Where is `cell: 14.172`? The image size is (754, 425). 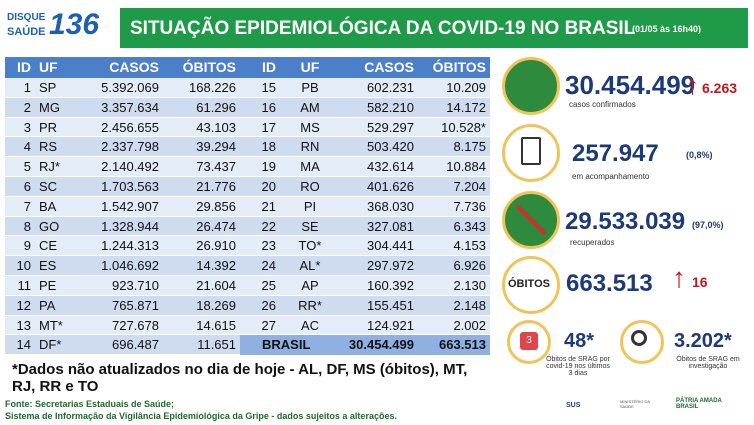
cell: 14.172 is located at coordinates (466, 107).